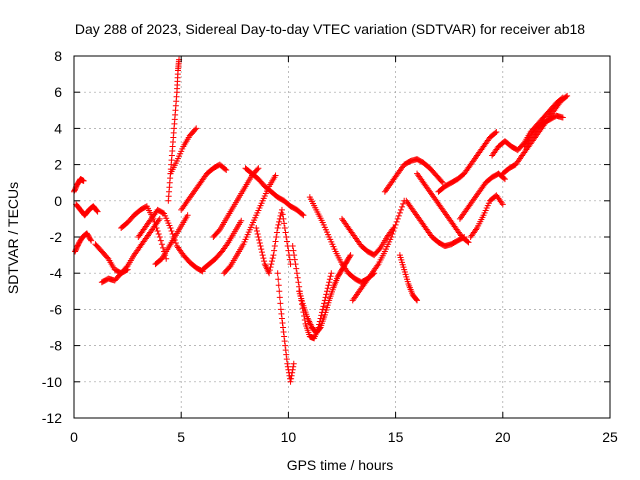  I want to click on x-tick-label: 10, so click(289, 437).